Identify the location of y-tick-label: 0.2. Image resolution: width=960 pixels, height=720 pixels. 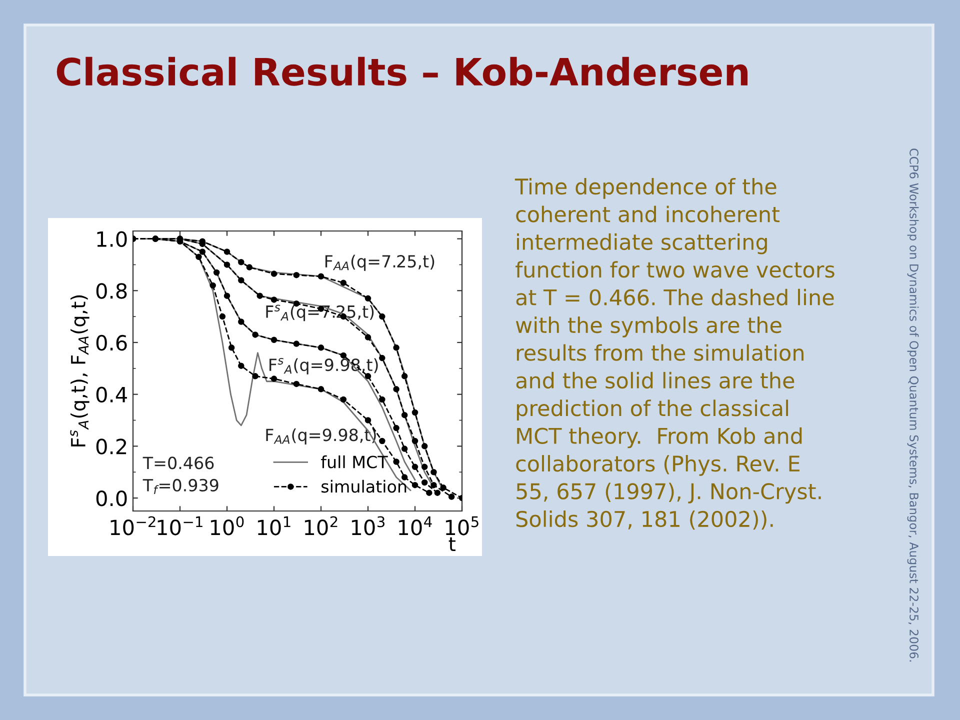
(111, 446).